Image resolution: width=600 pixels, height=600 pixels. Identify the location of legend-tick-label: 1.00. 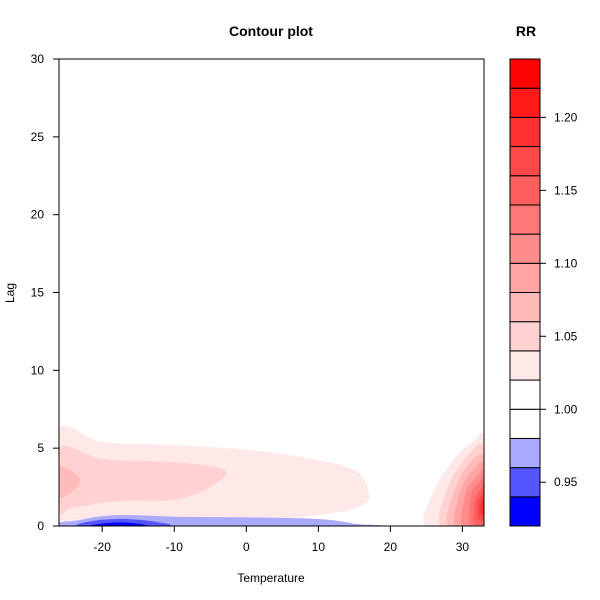
(566, 409).